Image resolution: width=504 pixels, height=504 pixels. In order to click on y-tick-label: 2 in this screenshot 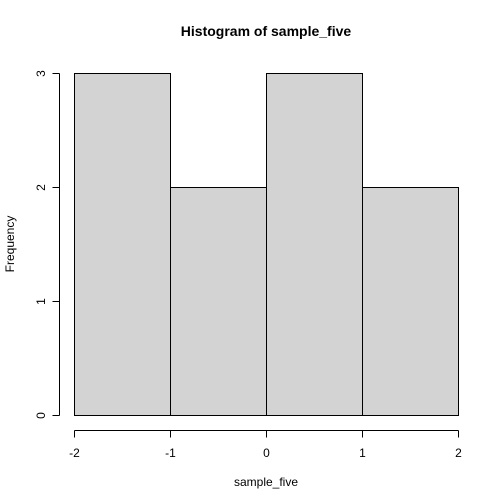, I will do `click(41, 187)`.